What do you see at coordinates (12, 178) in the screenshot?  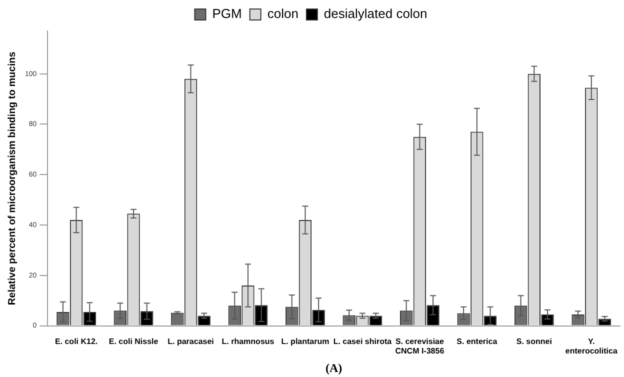 I see `y-axis-title: Relative percent of microorganism binding to mucins` at bounding box center [12, 178].